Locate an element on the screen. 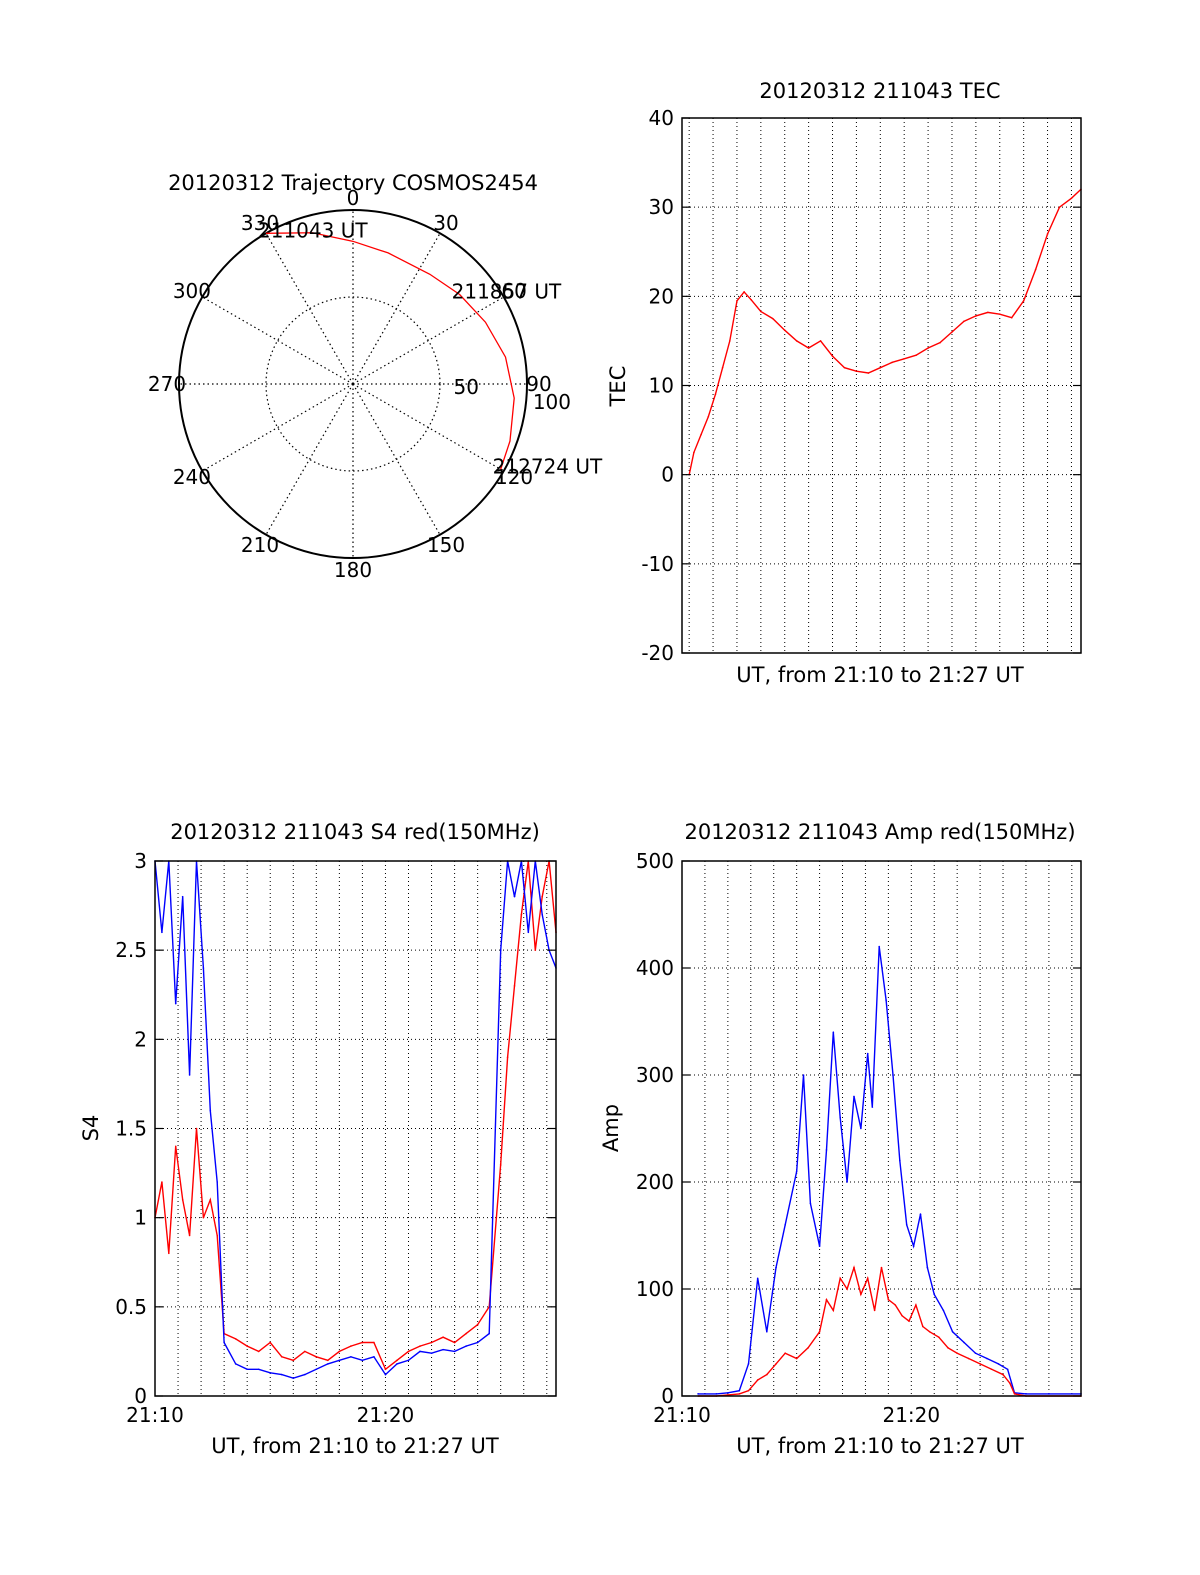 The width and height of the screenshot is (1200, 1575). y-tick-label: 200 is located at coordinates (655, 1182).